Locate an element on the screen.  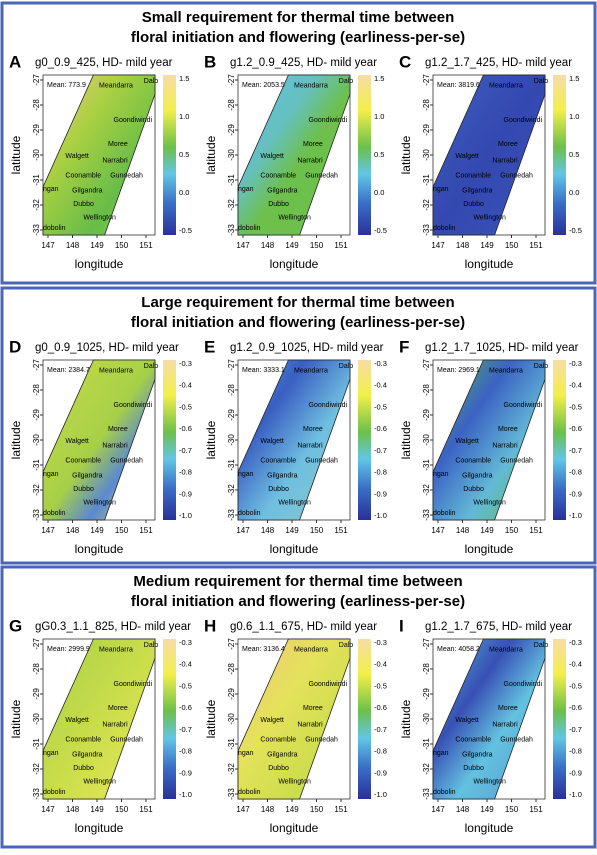
panel-title: g1.2_1.7_425, HD- mild year is located at coordinates (498, 63).